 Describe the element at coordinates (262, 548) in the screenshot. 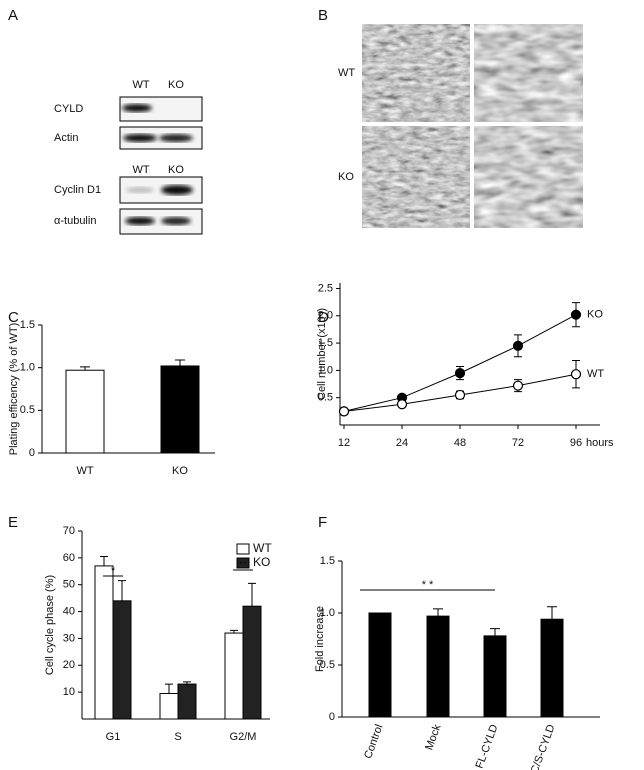

I see `legend-label: WT` at that location.